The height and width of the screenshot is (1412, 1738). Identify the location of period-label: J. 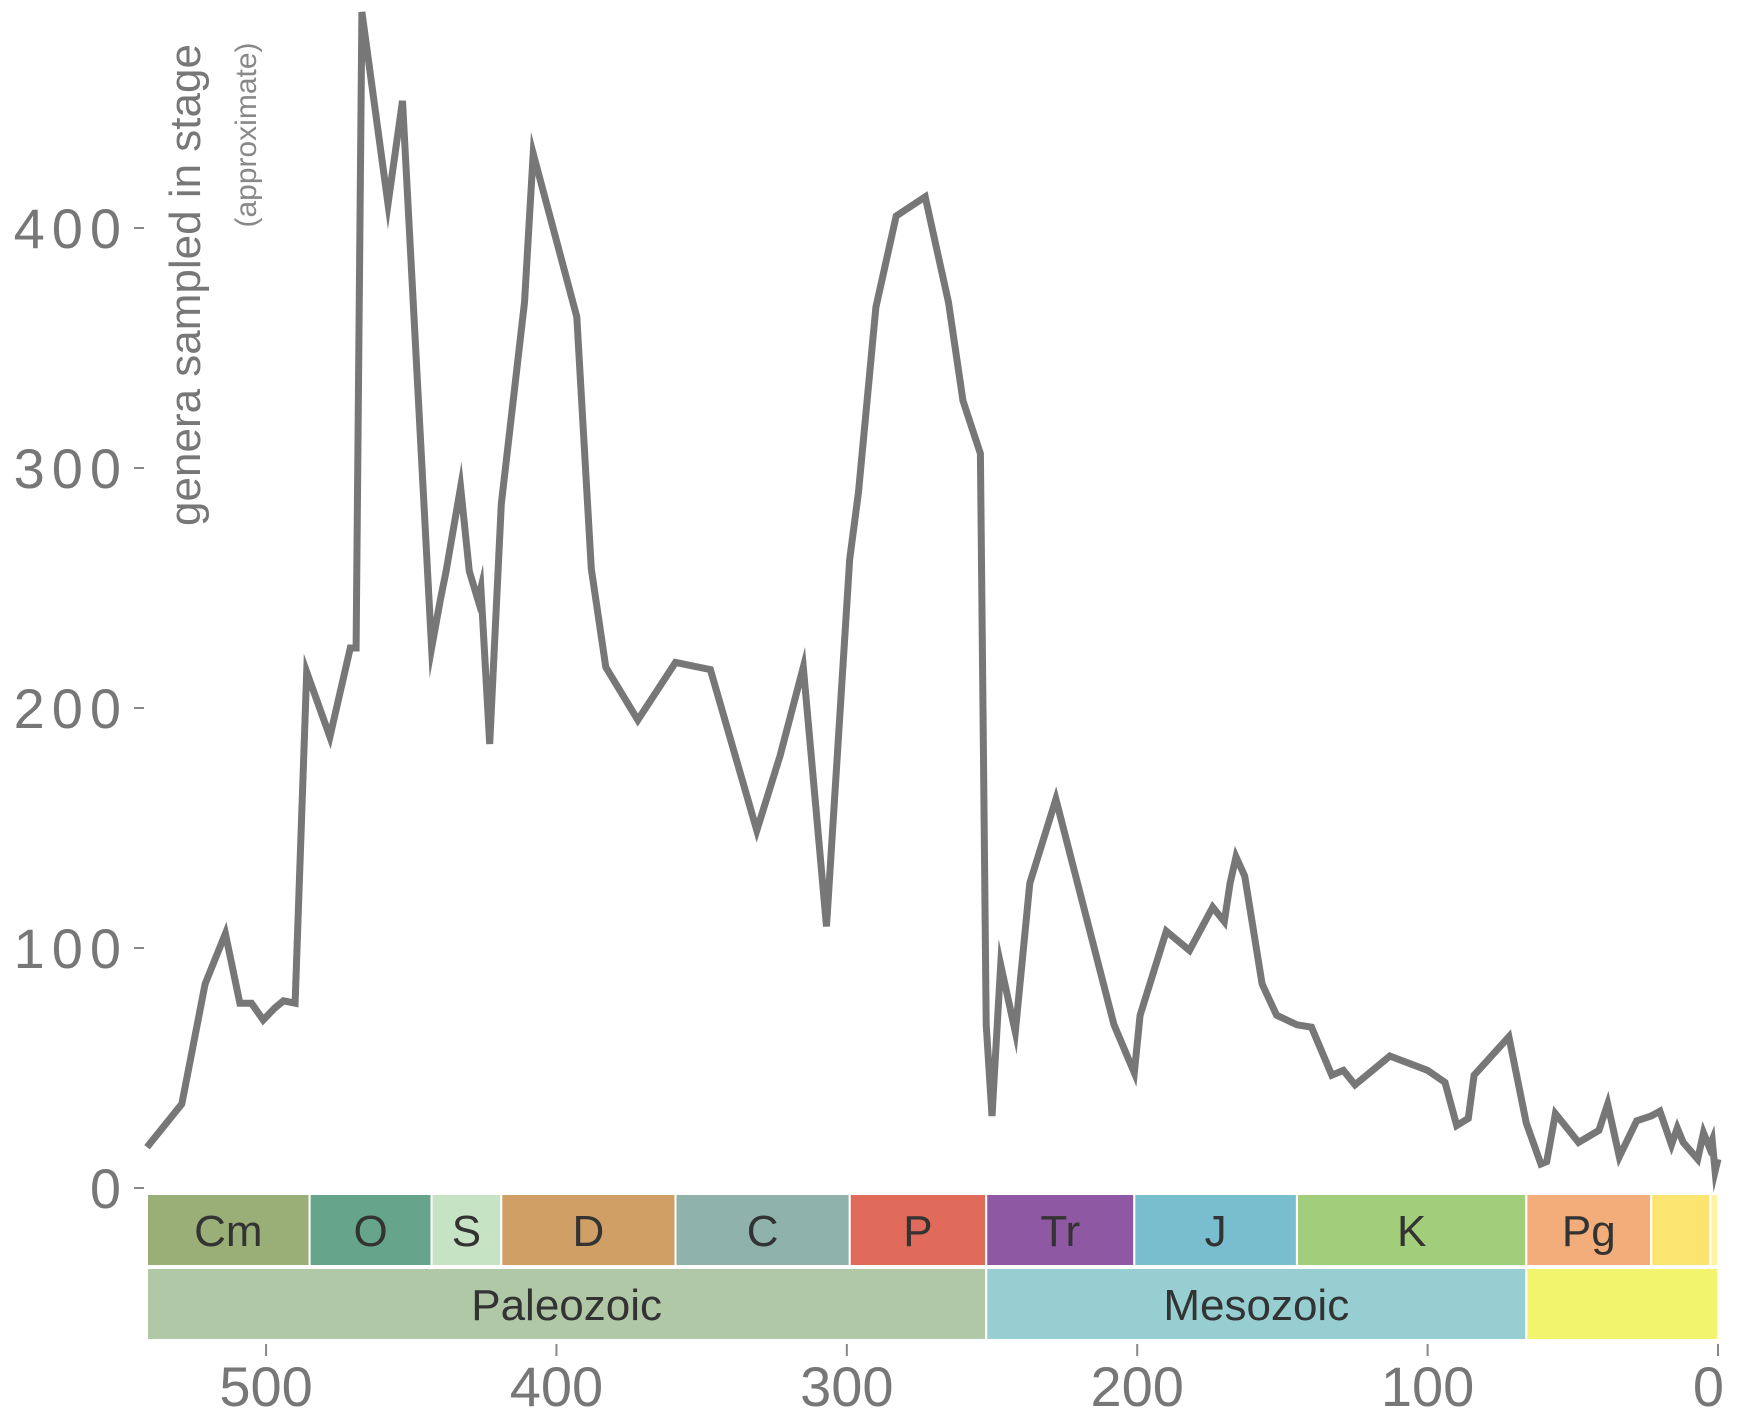
(1216, 1231).